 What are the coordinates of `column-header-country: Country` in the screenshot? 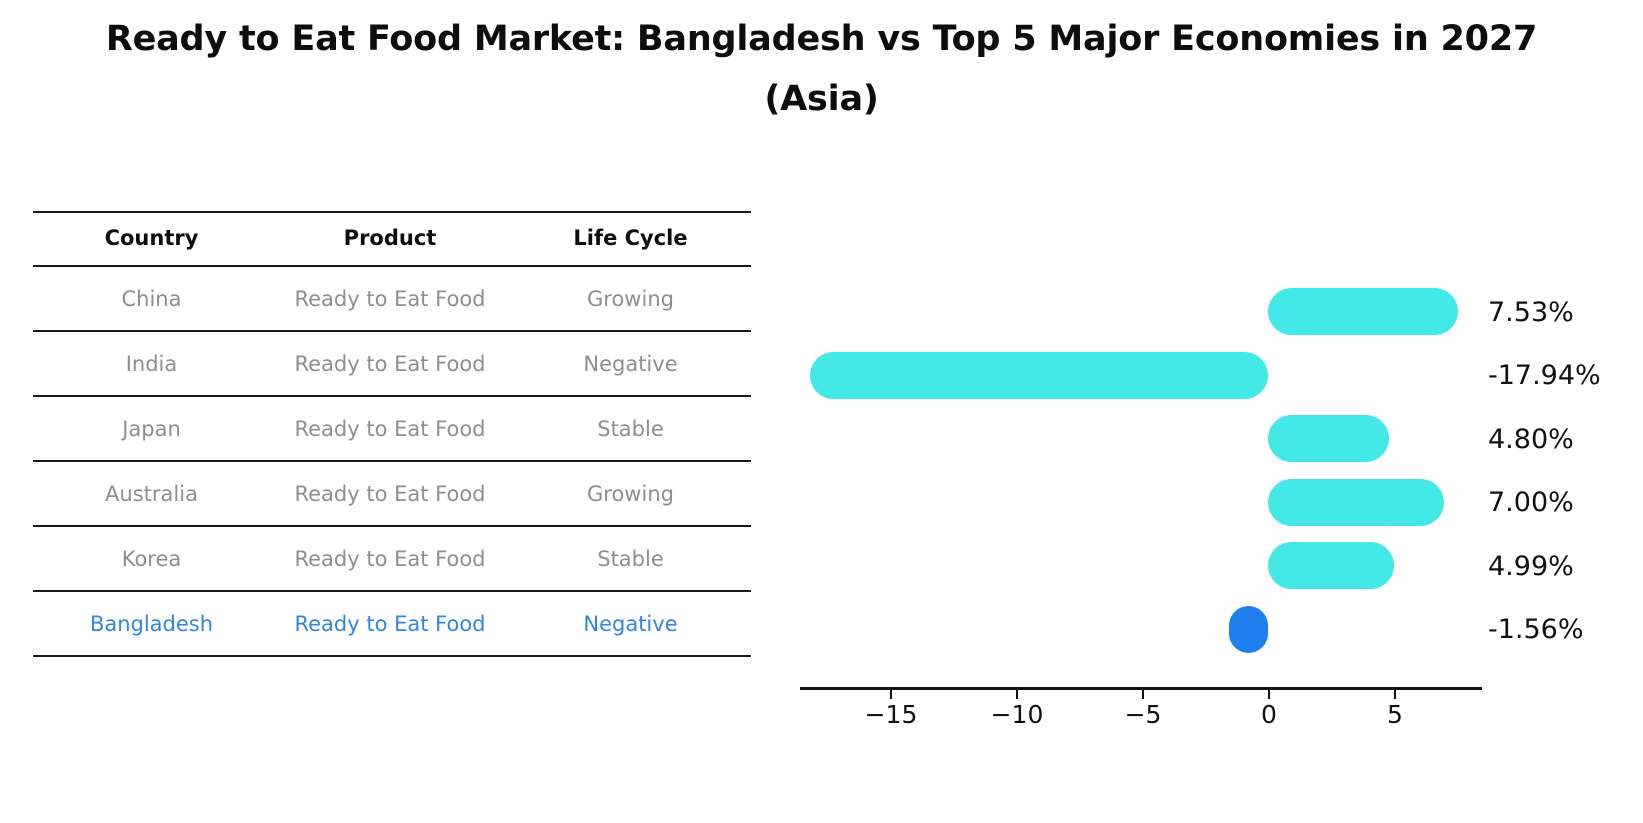 It's located at (151, 239).